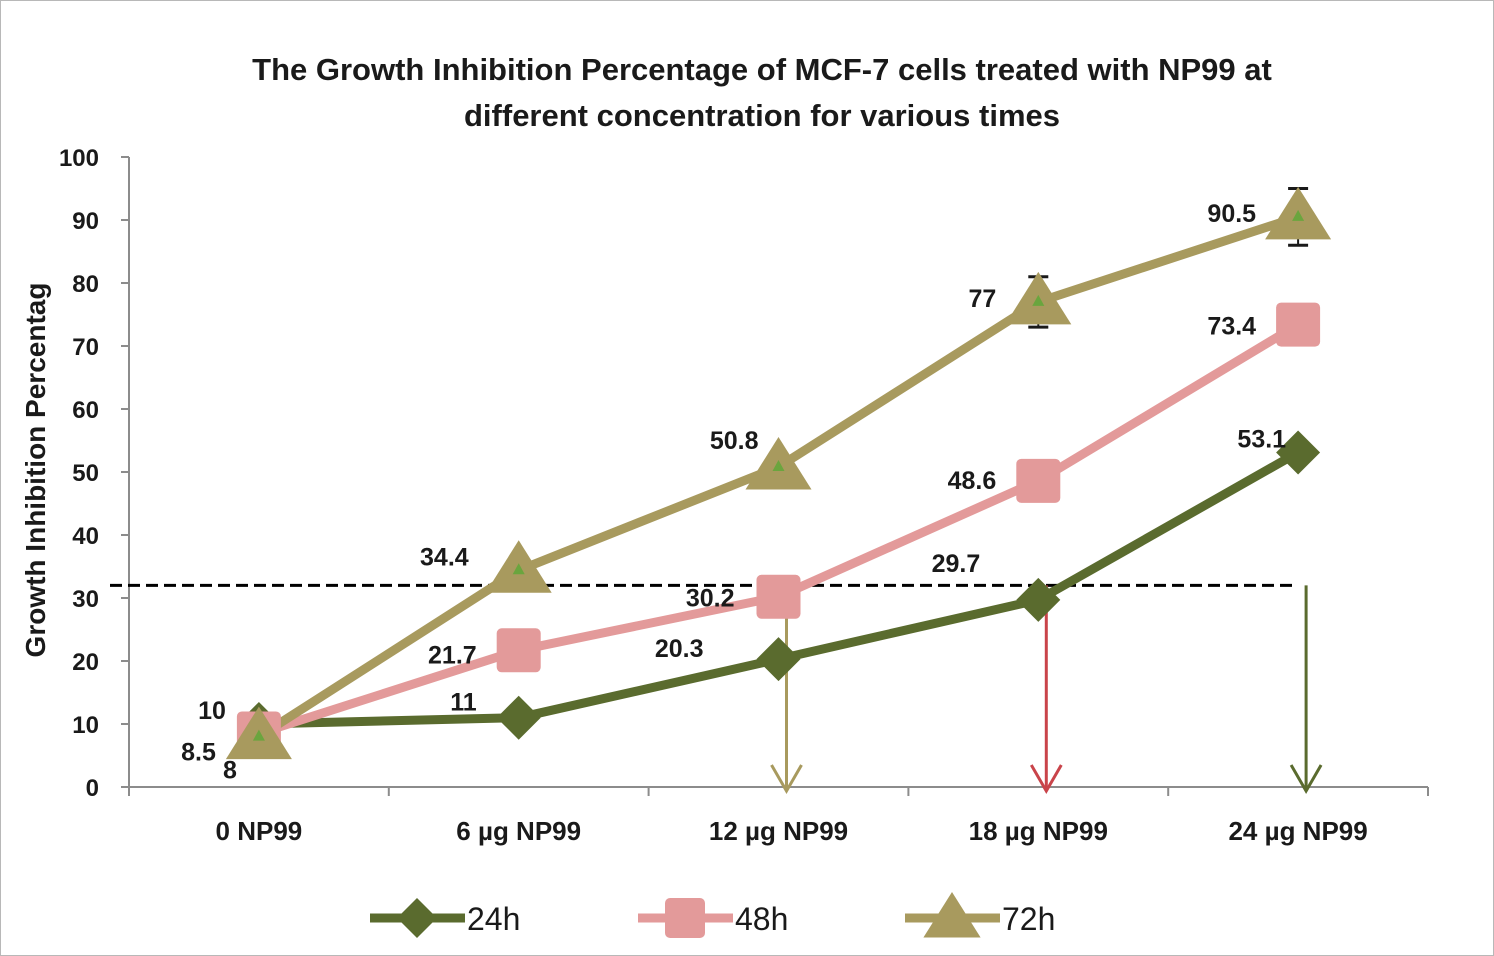 Image resolution: width=1494 pixels, height=956 pixels. I want to click on x-category-label: 12 µg NP99, so click(778, 831).